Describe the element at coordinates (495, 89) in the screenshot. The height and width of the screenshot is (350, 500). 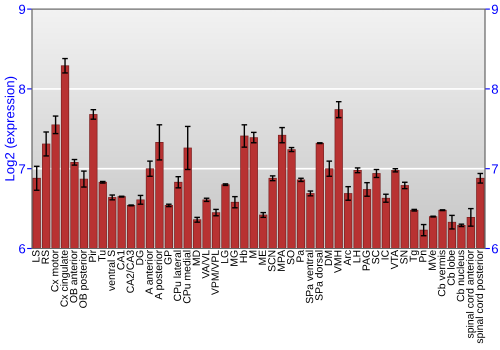
I see `y2-tick-label: 8` at that location.